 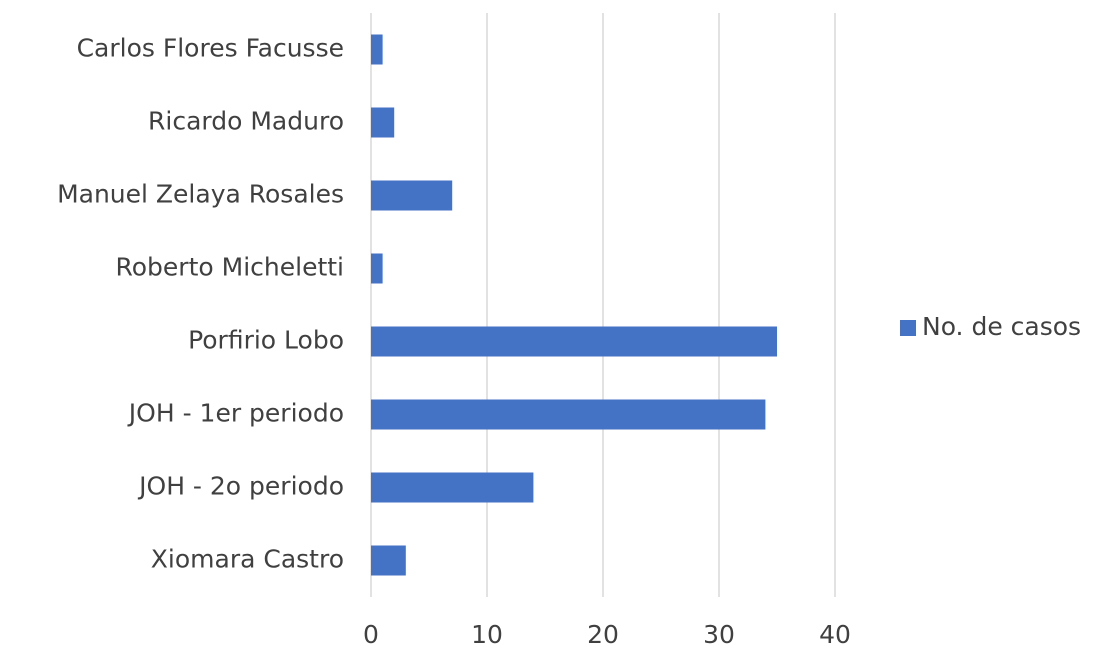 What do you see at coordinates (371, 634) in the screenshot?
I see `x-tick-label: 0` at bounding box center [371, 634].